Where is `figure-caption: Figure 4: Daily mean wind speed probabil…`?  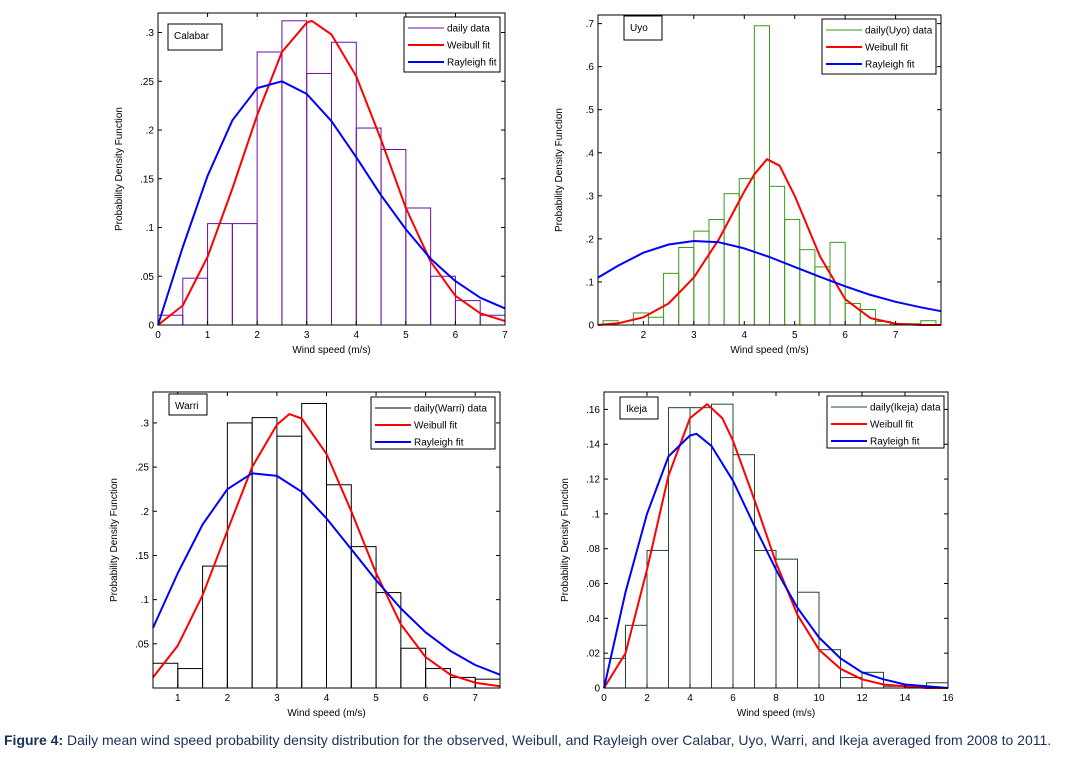
figure-caption: Figure 4: Daily mean wind speed probabil… is located at coordinates (537, 740).